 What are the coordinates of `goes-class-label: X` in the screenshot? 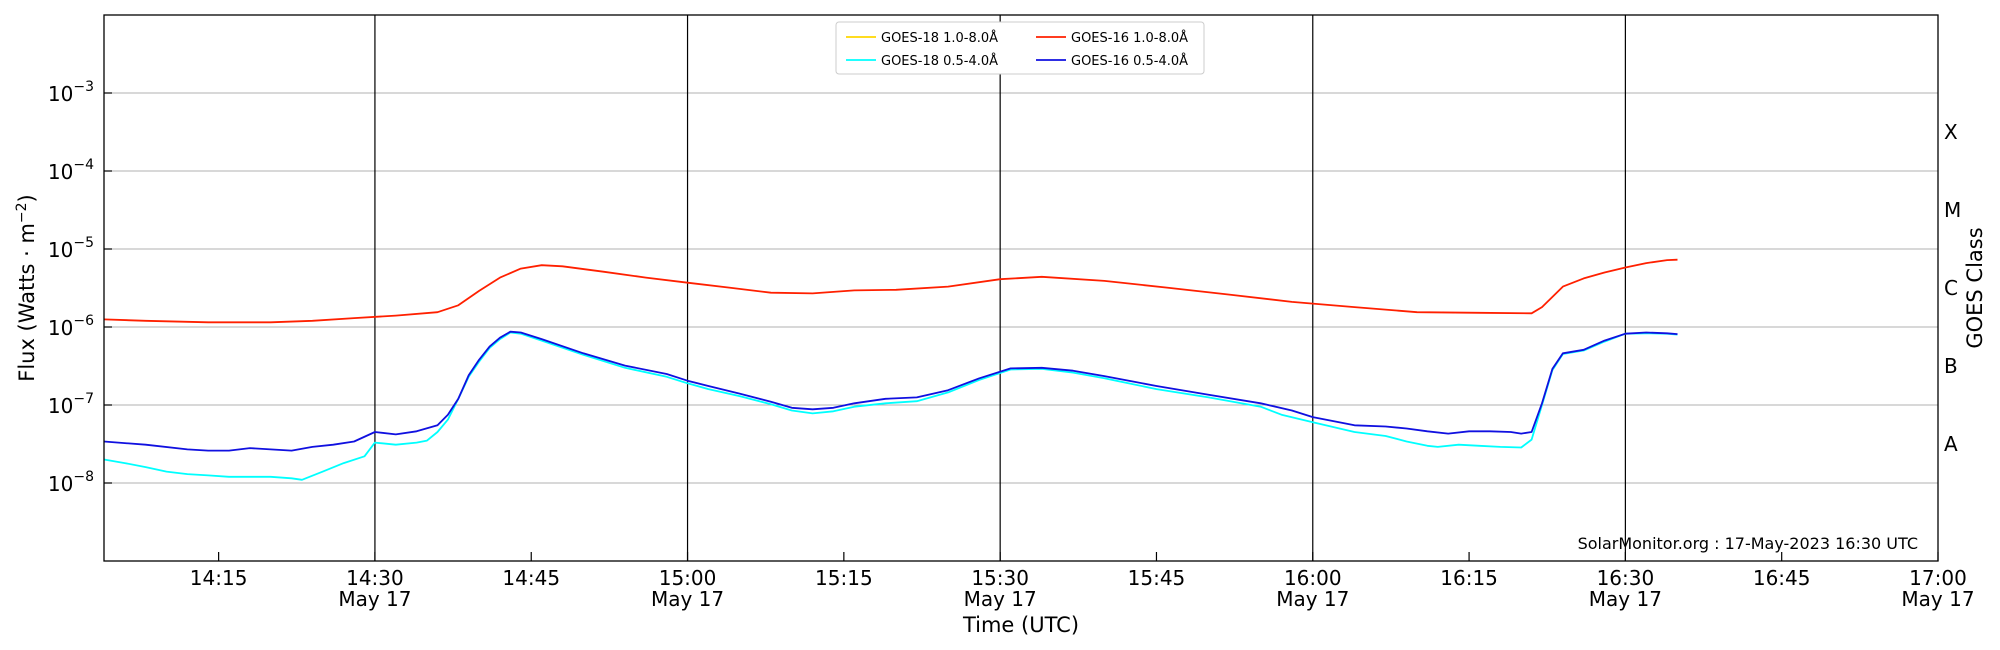 It's located at (1951, 132).